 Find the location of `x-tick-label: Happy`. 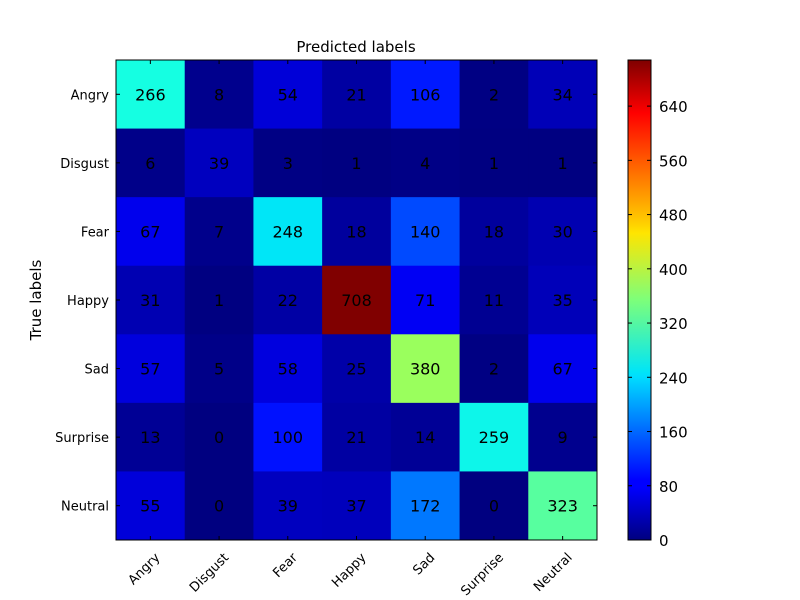

x-tick-label: Happy is located at coordinates (349, 570).